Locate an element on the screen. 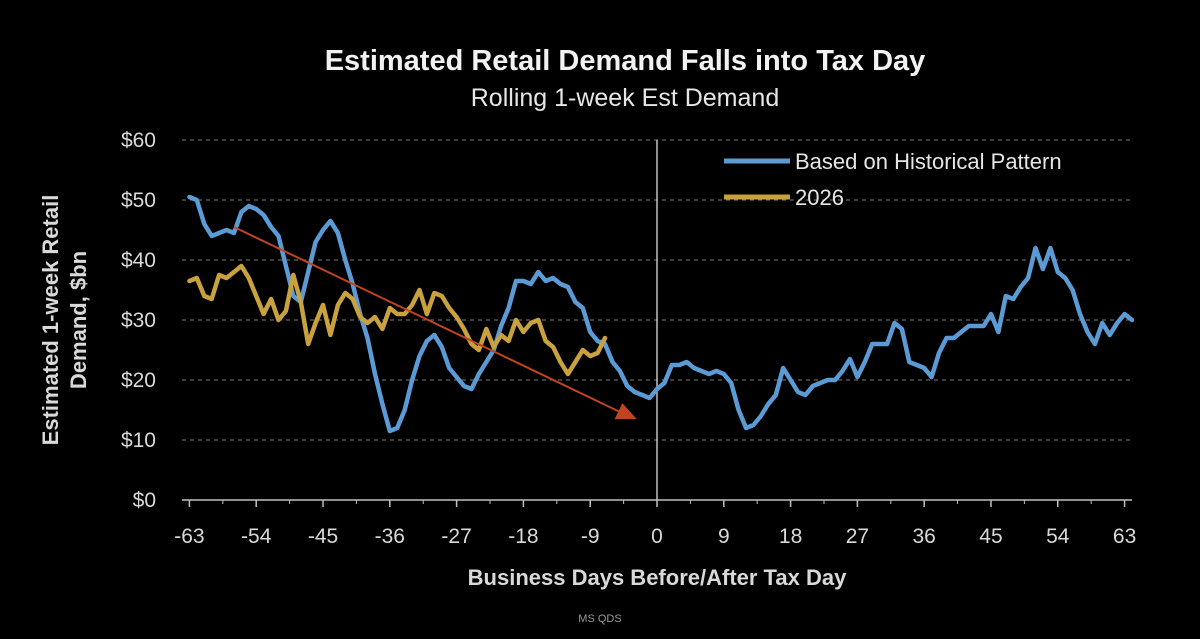  legend: Based on Historical Pattern 2026 is located at coordinates (893, 179).